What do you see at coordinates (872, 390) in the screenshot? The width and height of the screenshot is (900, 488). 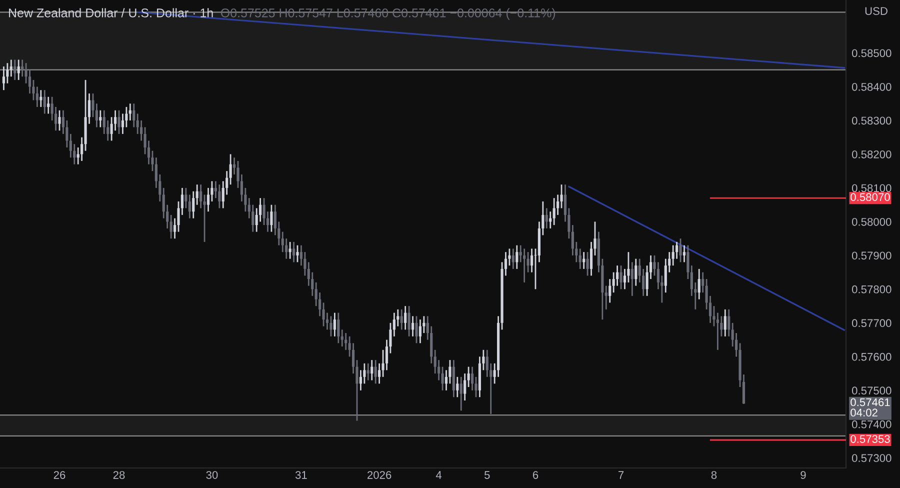 I see `y-tick-label: 0.57500` at bounding box center [872, 390].